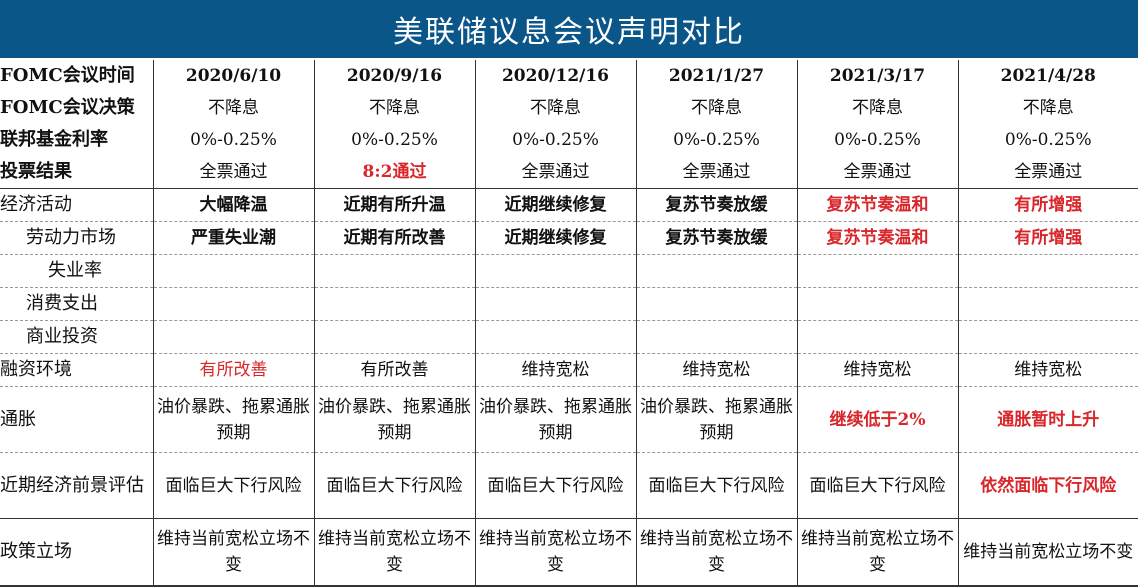 The width and height of the screenshot is (1138, 587). I want to click on table-cell: 2021/1/27, so click(716, 76).